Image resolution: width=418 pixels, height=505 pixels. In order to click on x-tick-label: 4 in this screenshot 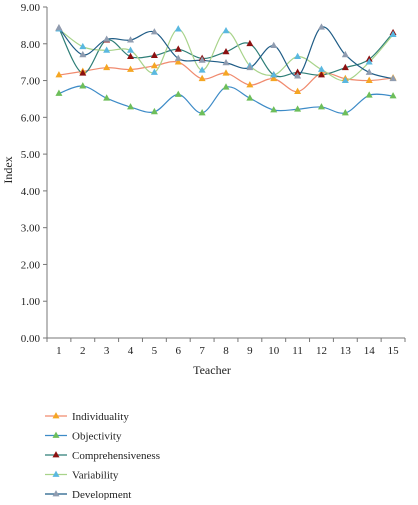, I will do `click(131, 351)`.